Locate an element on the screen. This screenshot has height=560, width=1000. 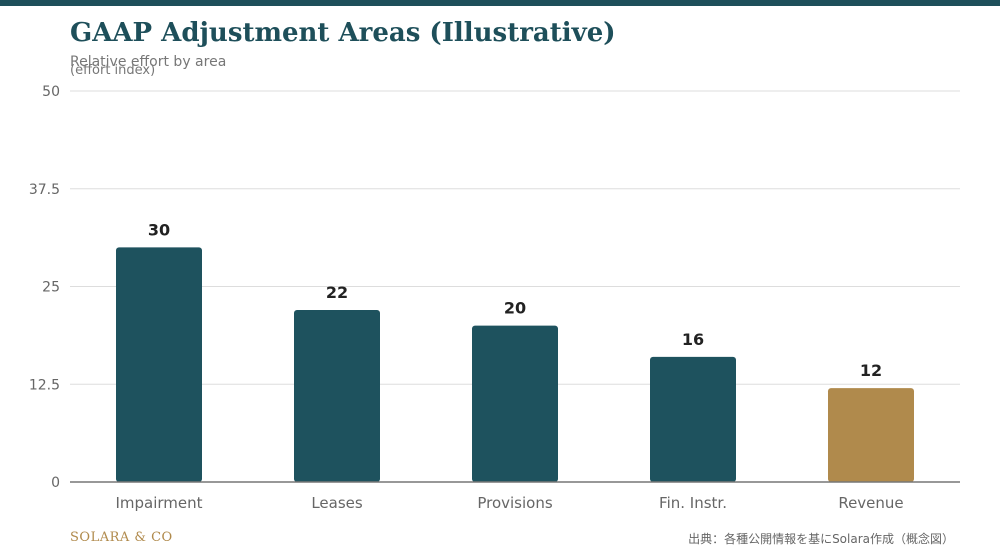
top-accent-band is located at coordinates (500, 3).